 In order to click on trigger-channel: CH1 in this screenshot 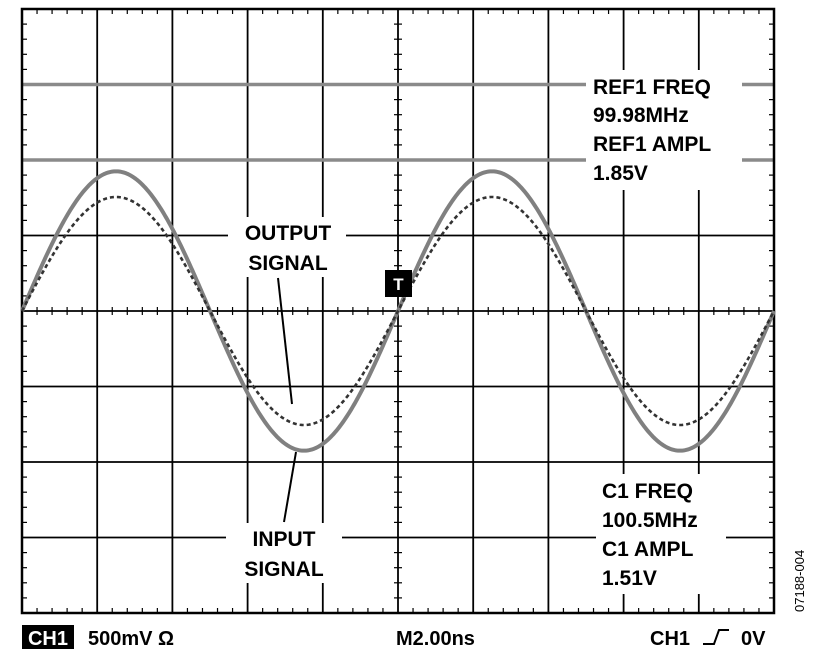, I will do `click(670, 639)`.